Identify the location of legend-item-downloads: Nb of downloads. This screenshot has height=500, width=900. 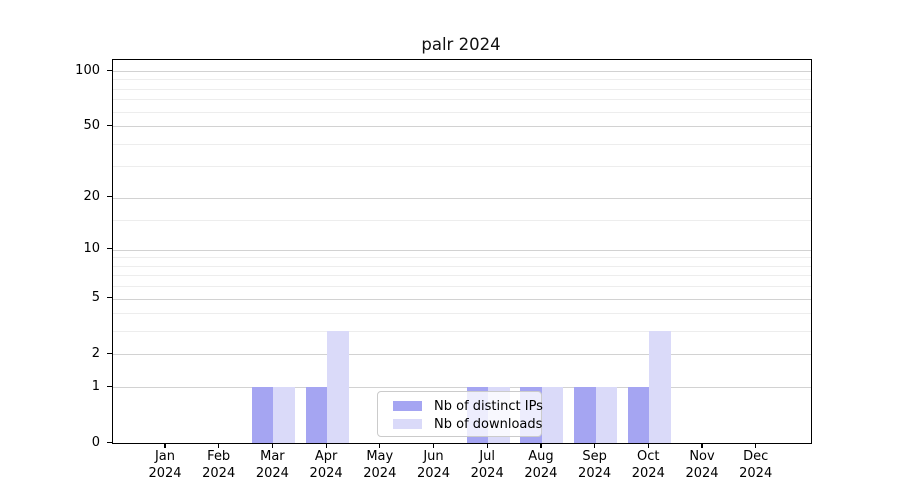
(468, 424).